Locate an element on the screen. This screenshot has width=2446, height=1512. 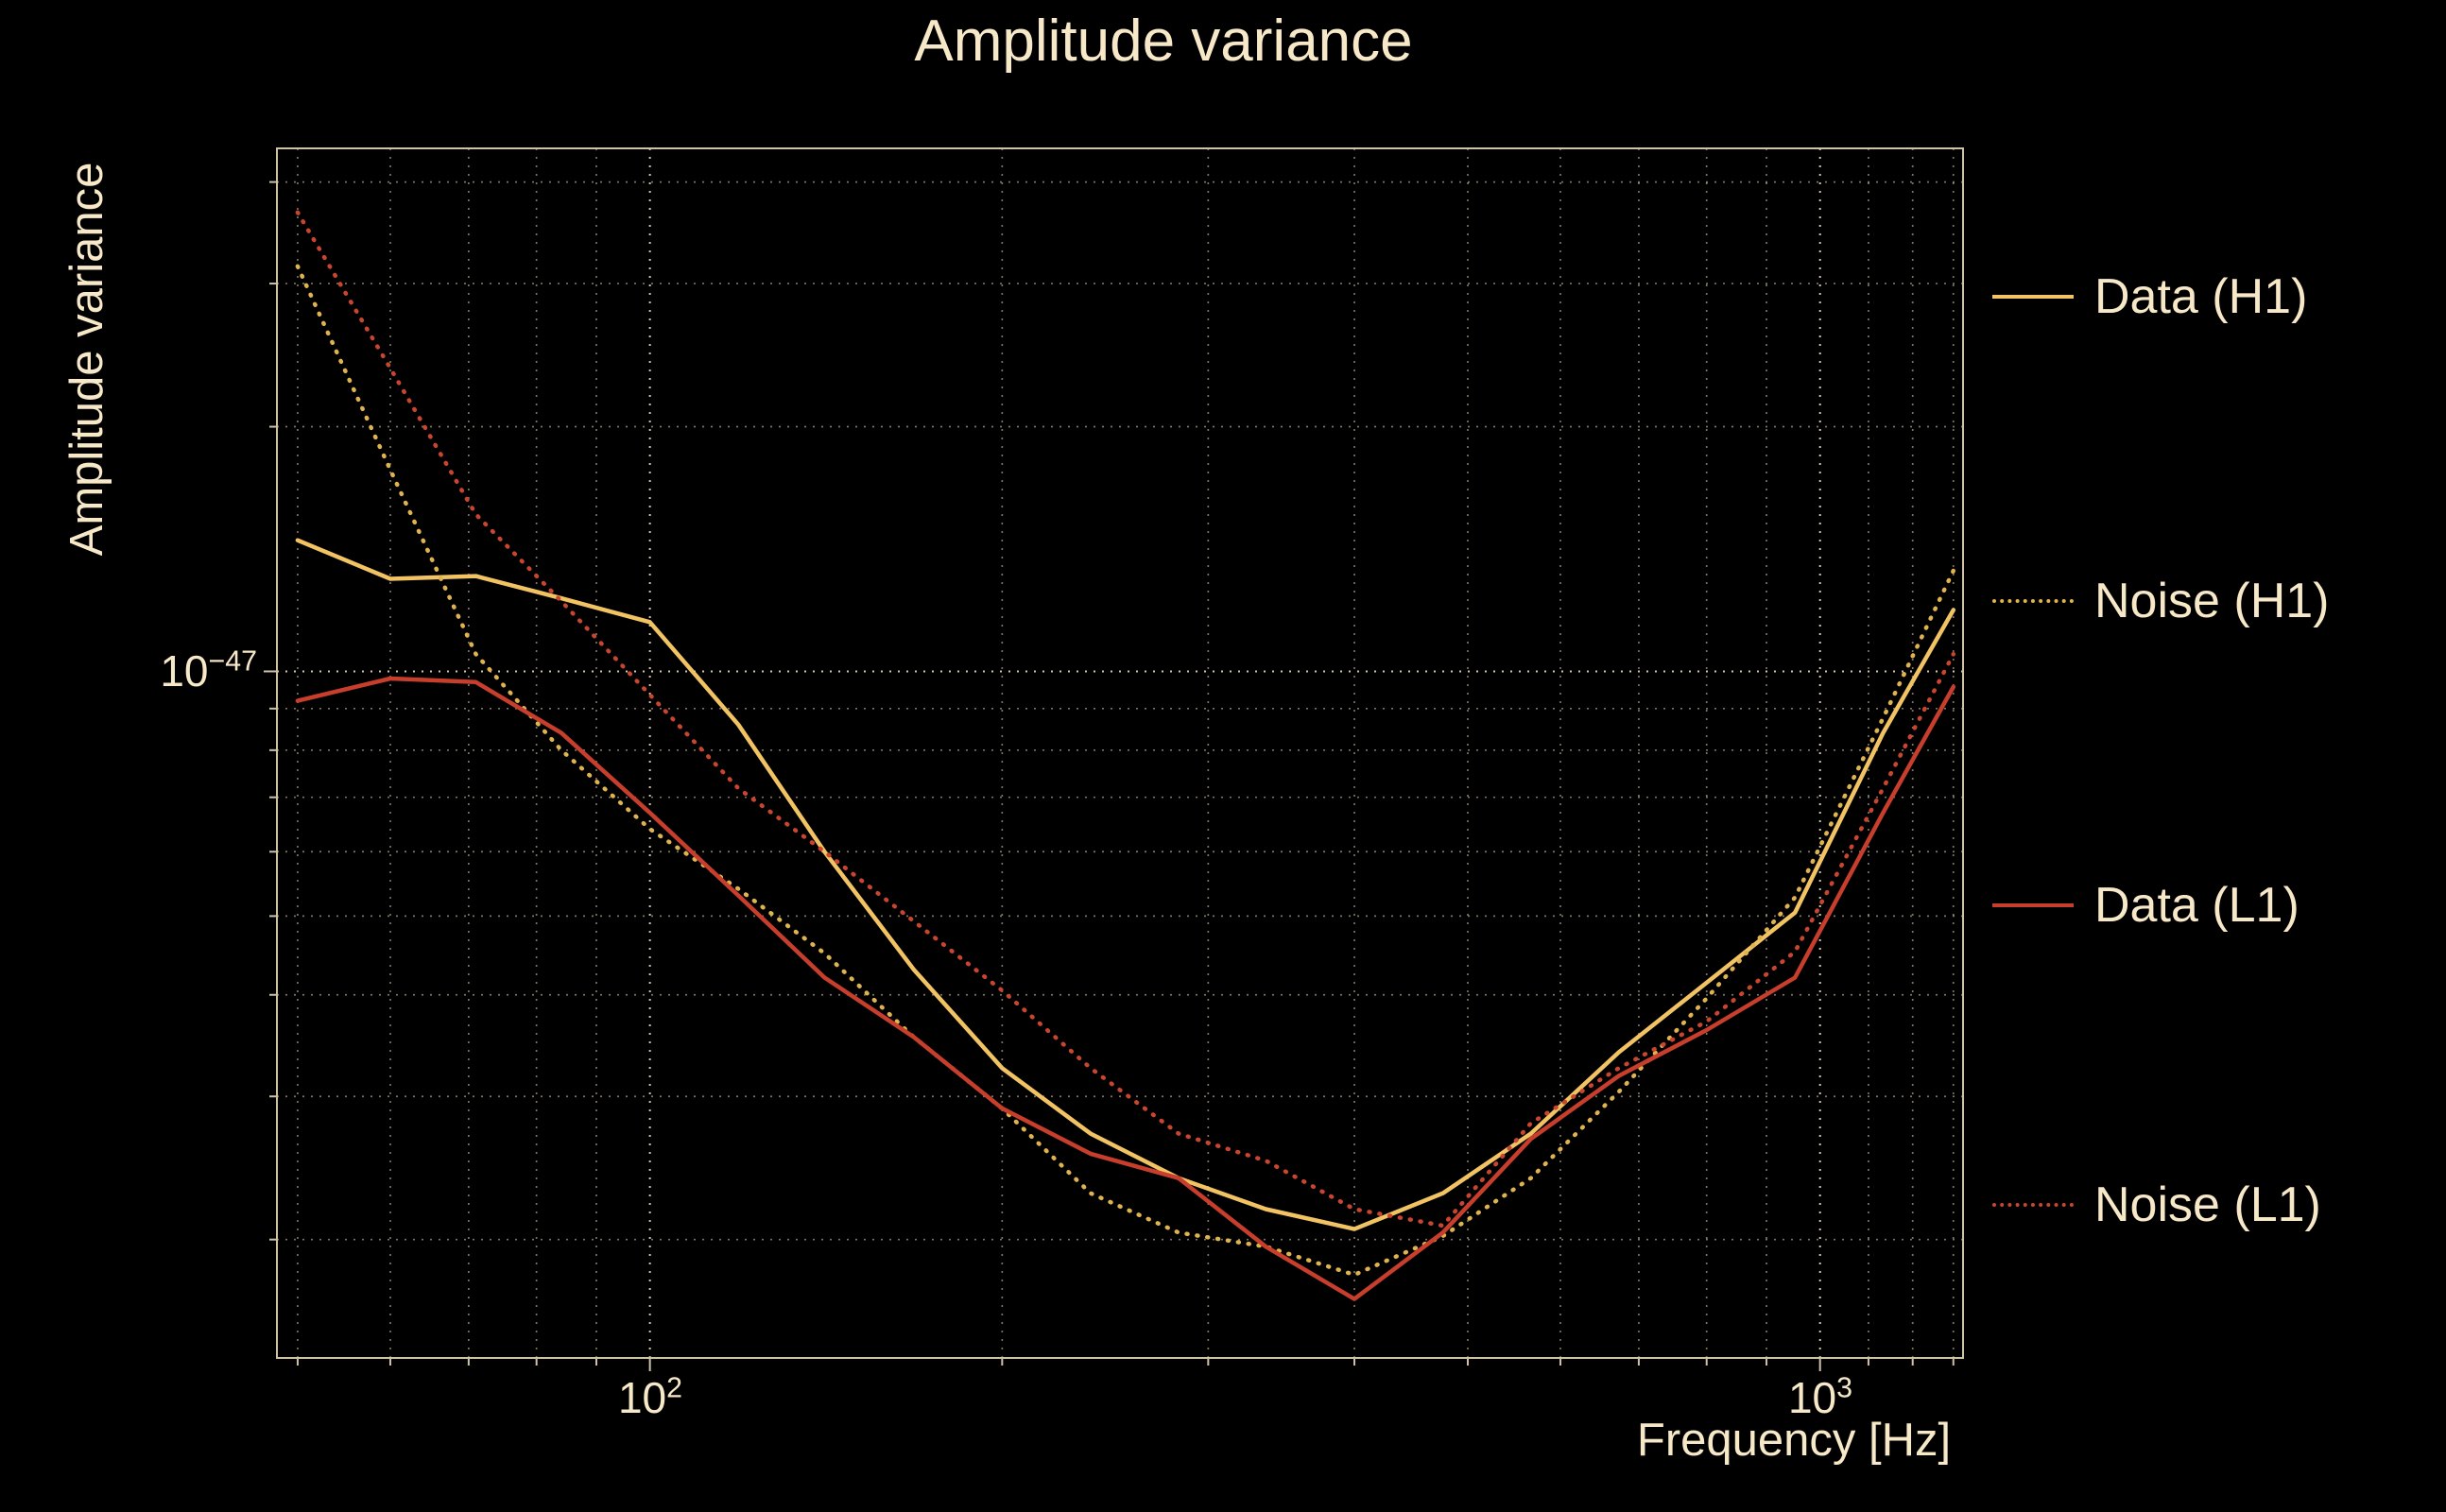
y-axis-label: Amplitude variance is located at coordinates (86, 359).